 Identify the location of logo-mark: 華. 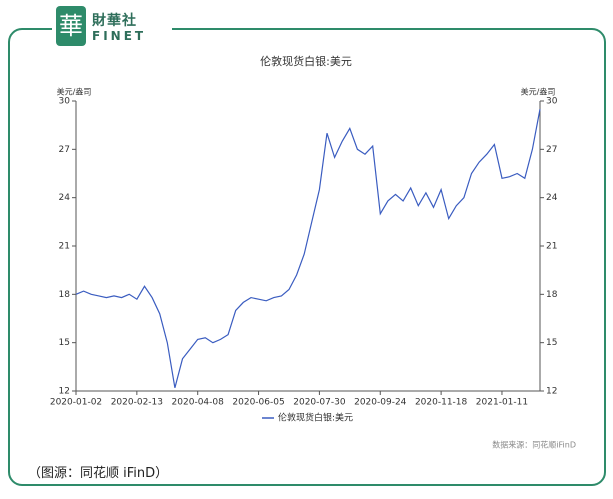
(71, 26).